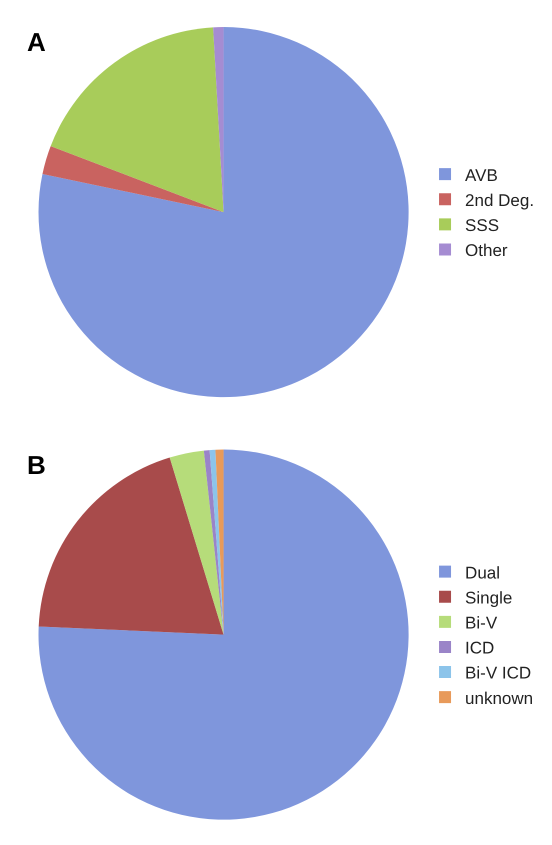 The height and width of the screenshot is (845, 552). I want to click on chart-title: B, so click(36, 465).